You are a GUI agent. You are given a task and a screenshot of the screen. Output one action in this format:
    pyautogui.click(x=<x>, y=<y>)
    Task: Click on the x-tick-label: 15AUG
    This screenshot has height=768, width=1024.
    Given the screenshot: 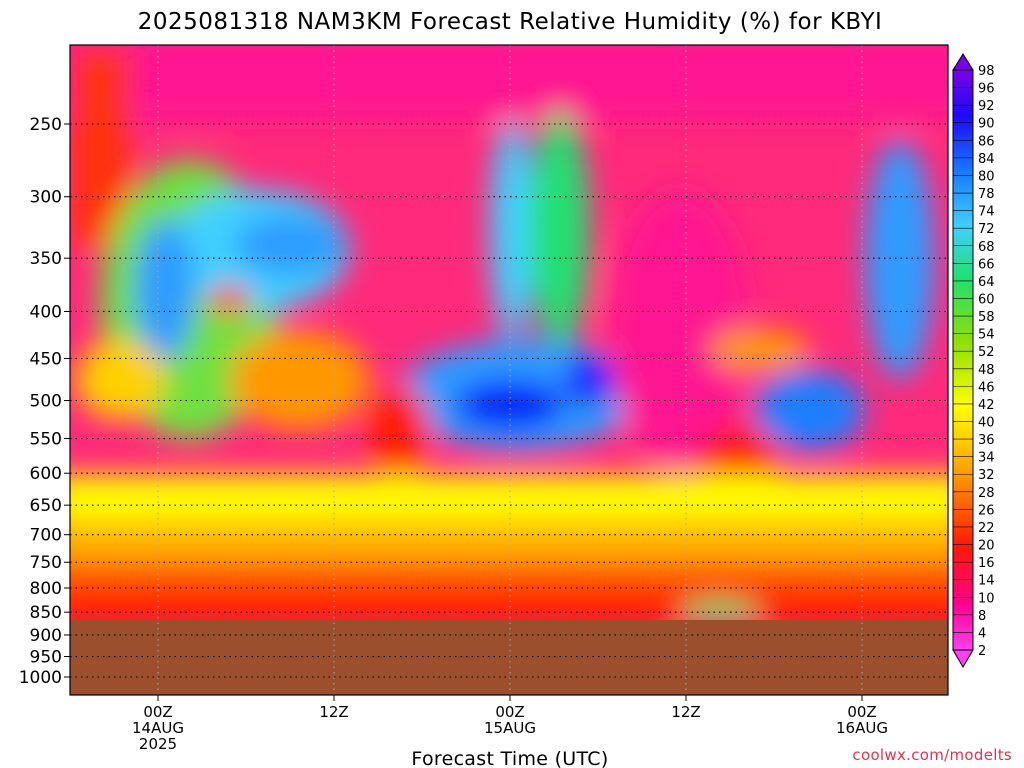 What is the action you would take?
    pyautogui.click(x=510, y=728)
    